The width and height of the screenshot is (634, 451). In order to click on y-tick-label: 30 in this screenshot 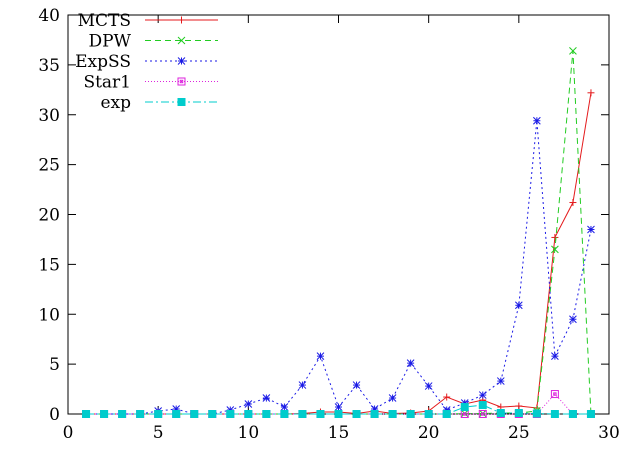, I will do `click(49, 116)`.